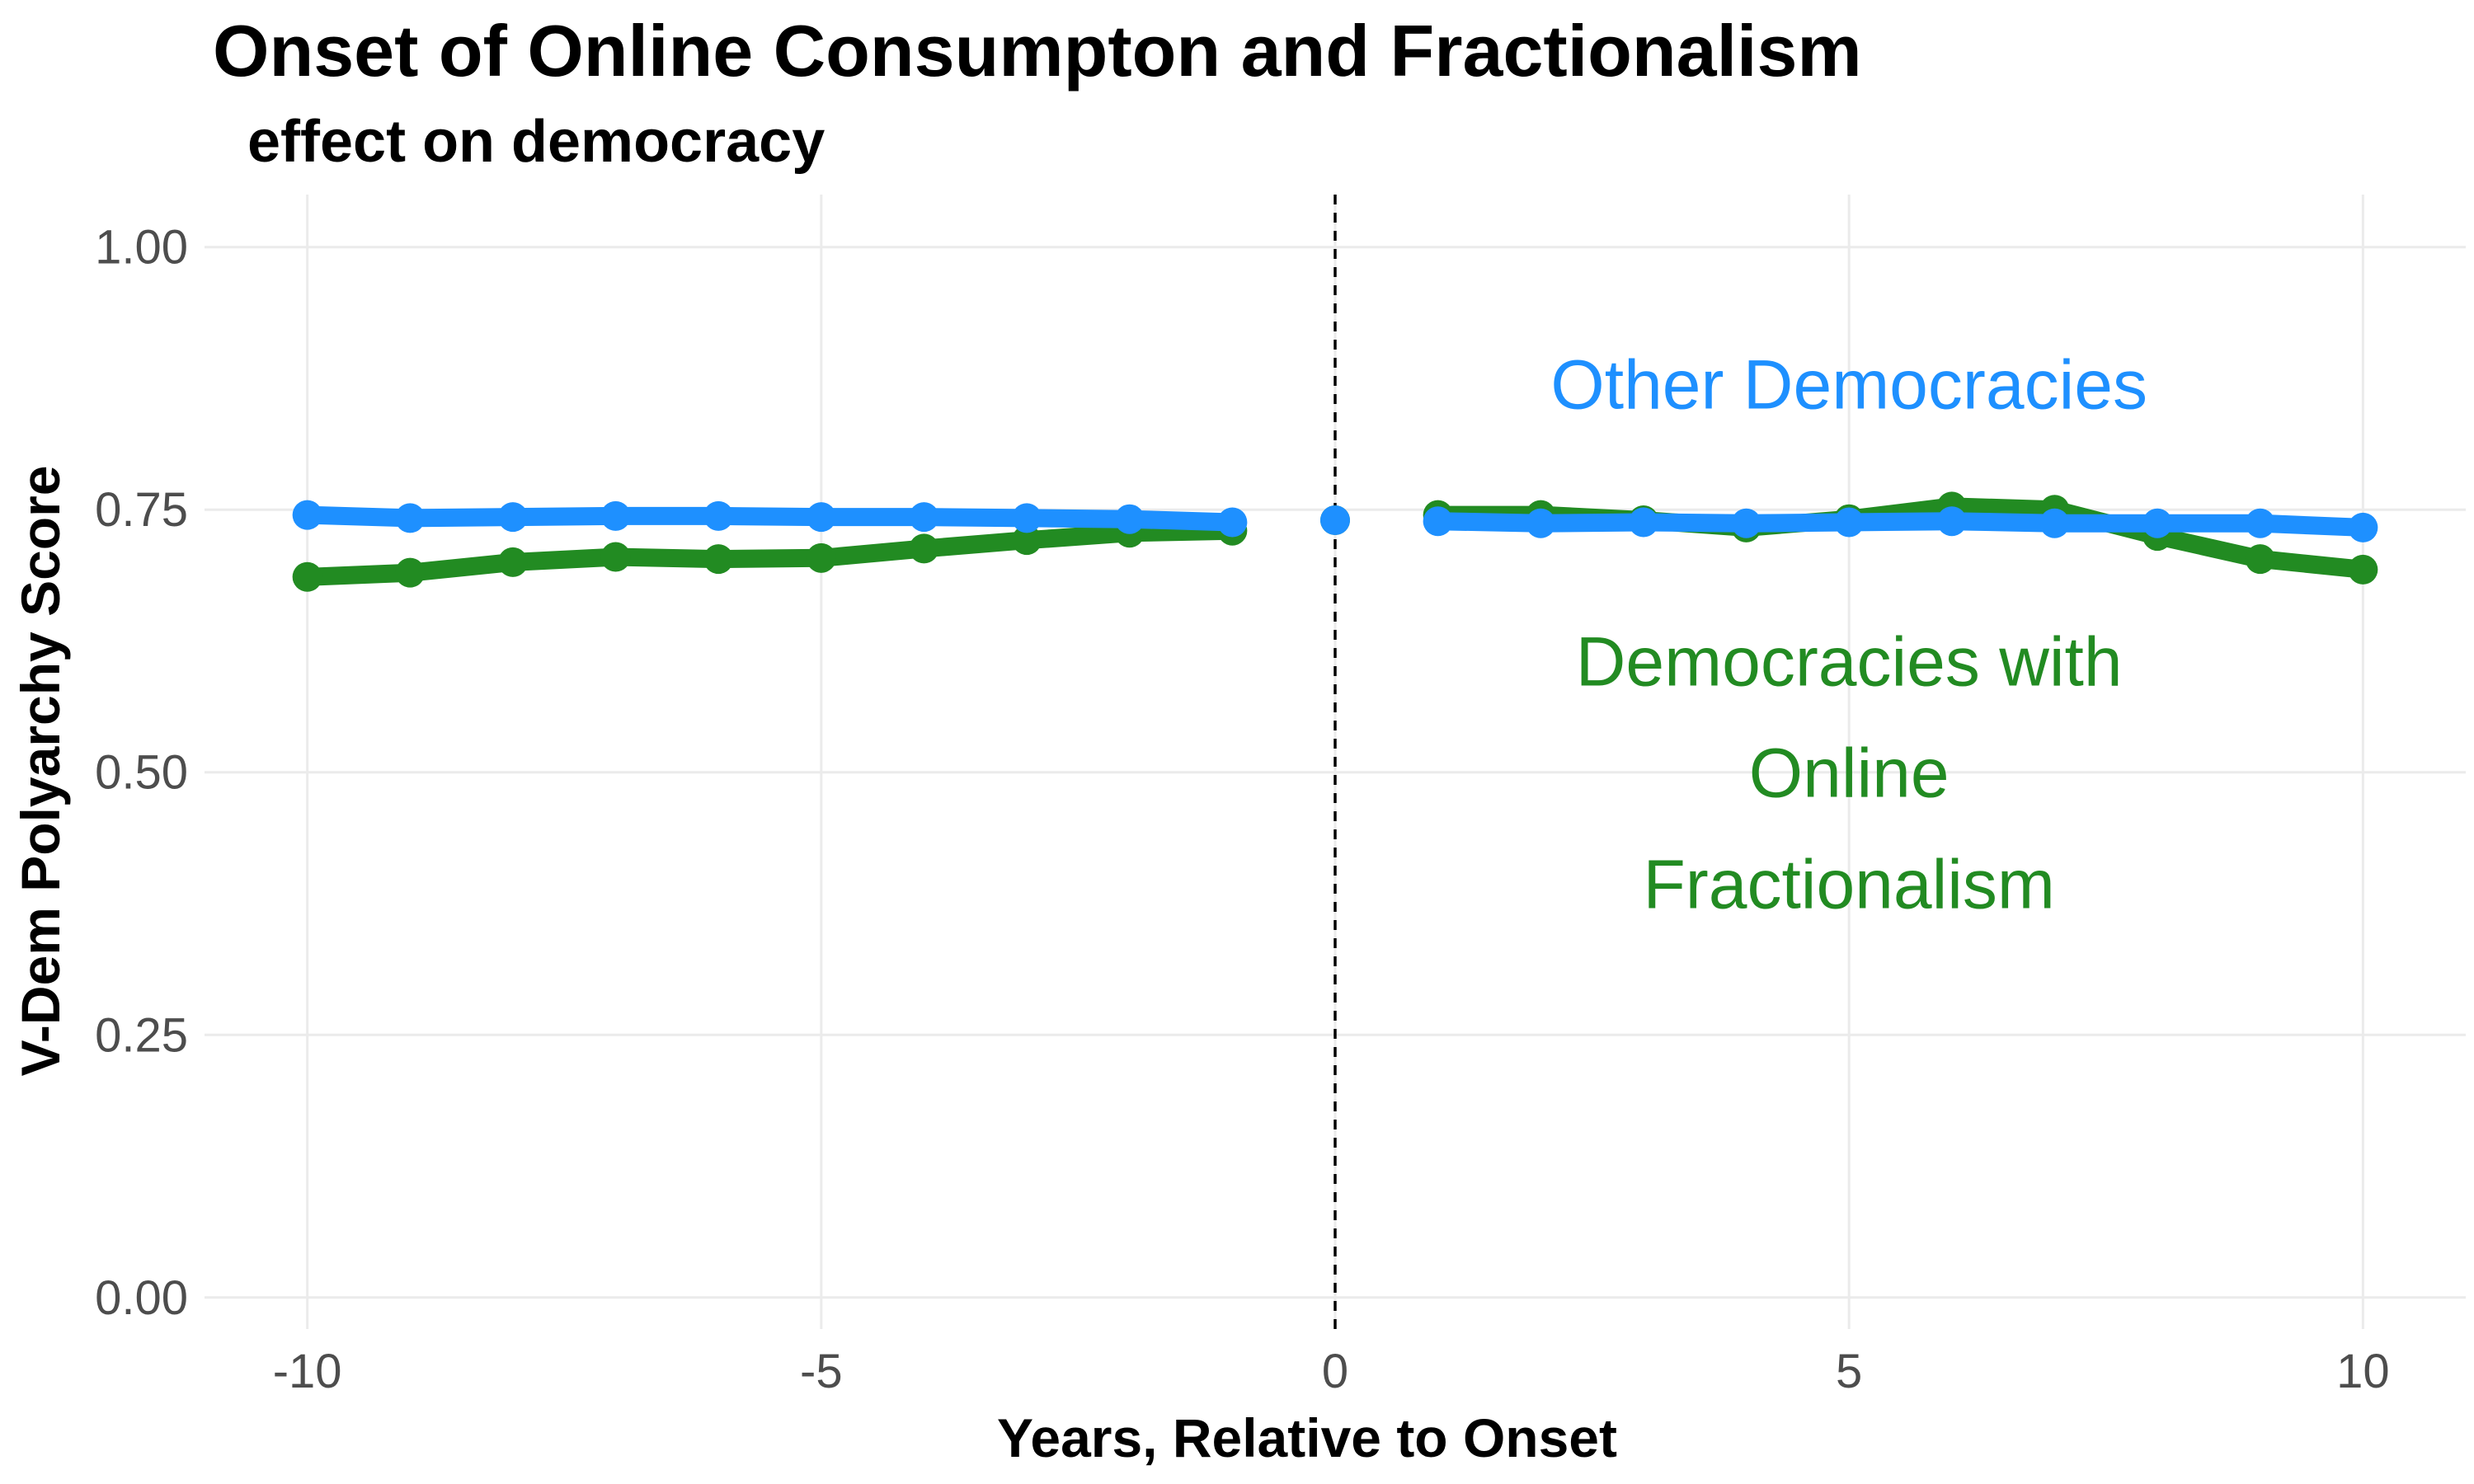  What do you see at coordinates (536, 142) in the screenshot?
I see `chart-subtitle: effect on democracy` at bounding box center [536, 142].